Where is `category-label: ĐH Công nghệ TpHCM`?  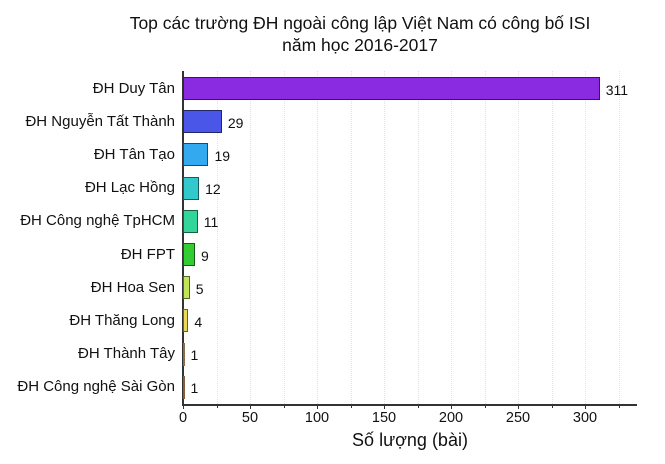 category-label: ĐH Công nghệ TpHCM is located at coordinates (97, 221).